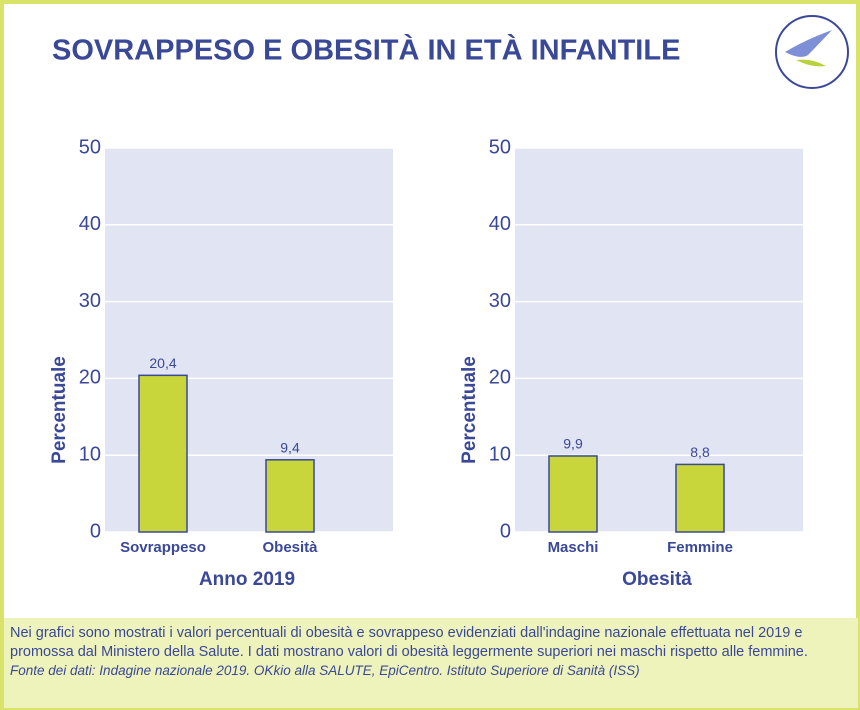  I want to click on x-tick-label: Obesità, so click(290, 547).